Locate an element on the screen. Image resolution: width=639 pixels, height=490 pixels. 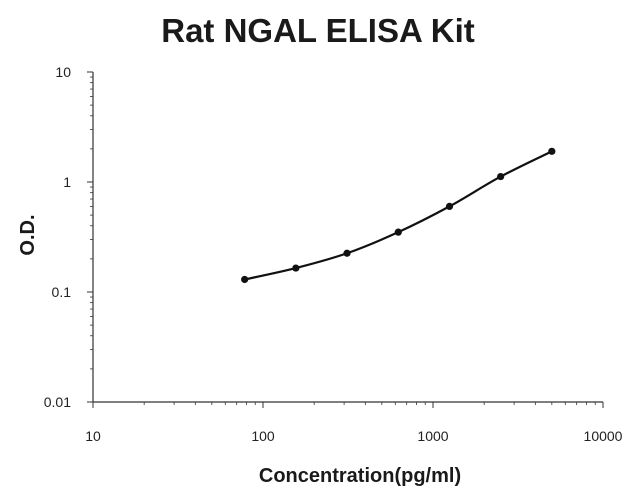
y-tick-label: 10 is located at coordinates (63, 72).